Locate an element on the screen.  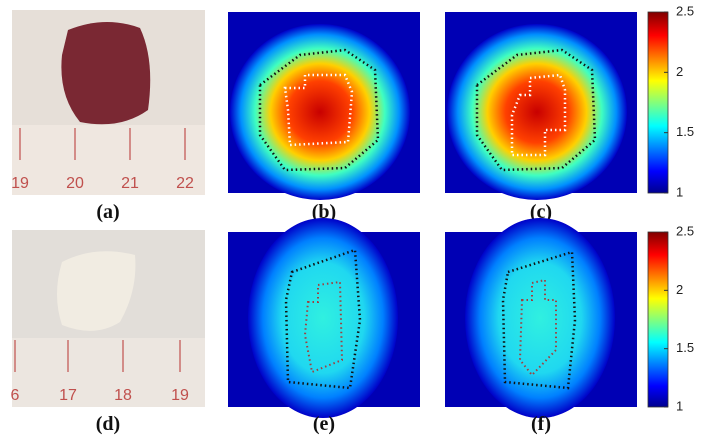
ruler-label: 20 is located at coordinates (75, 183).